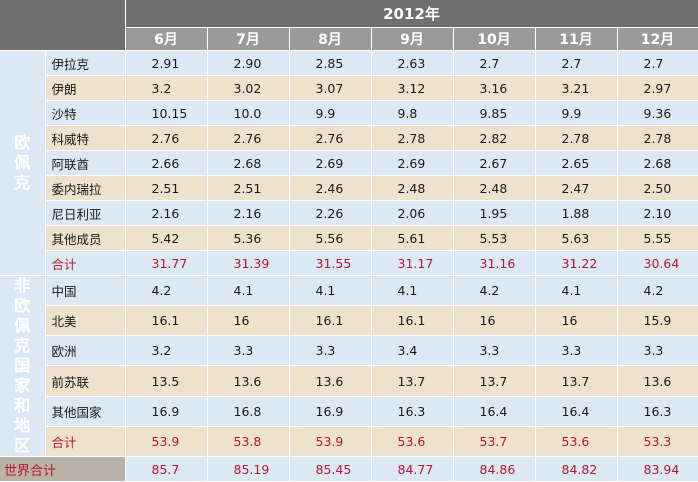 This screenshot has height=482, width=698. What do you see at coordinates (576, 263) in the screenshot?
I see `value-cell: 31.22` at bounding box center [576, 263].